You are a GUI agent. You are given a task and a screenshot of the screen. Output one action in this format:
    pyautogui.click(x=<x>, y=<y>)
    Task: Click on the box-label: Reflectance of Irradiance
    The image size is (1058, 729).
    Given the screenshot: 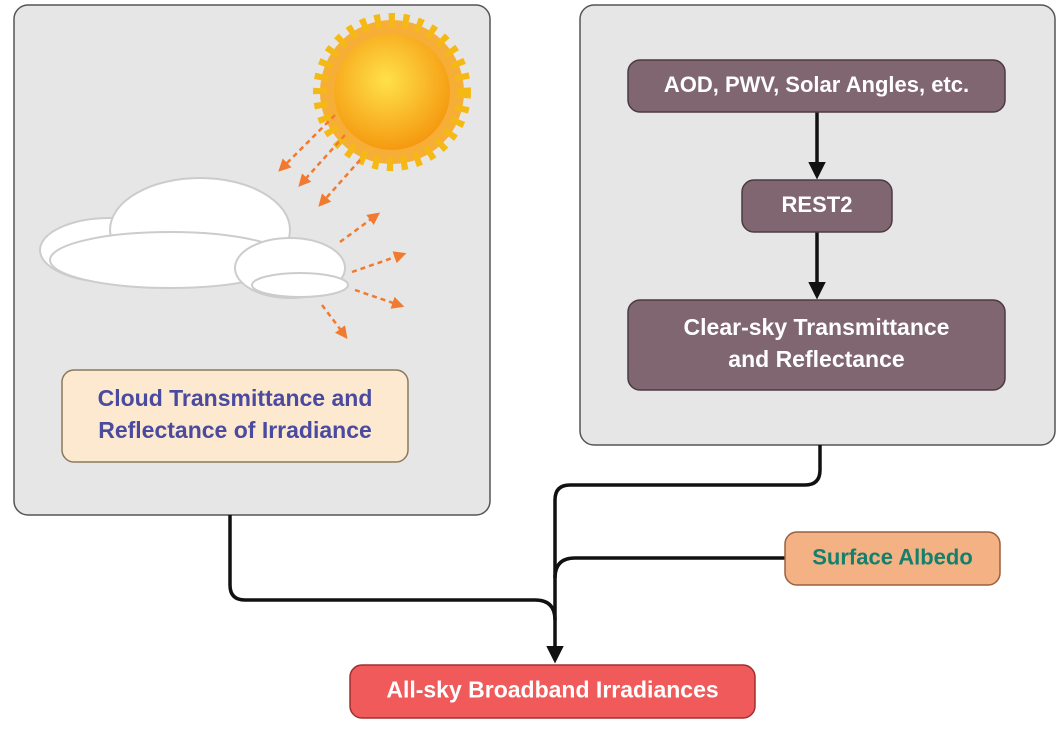 What is the action you would take?
    pyautogui.click(x=235, y=430)
    